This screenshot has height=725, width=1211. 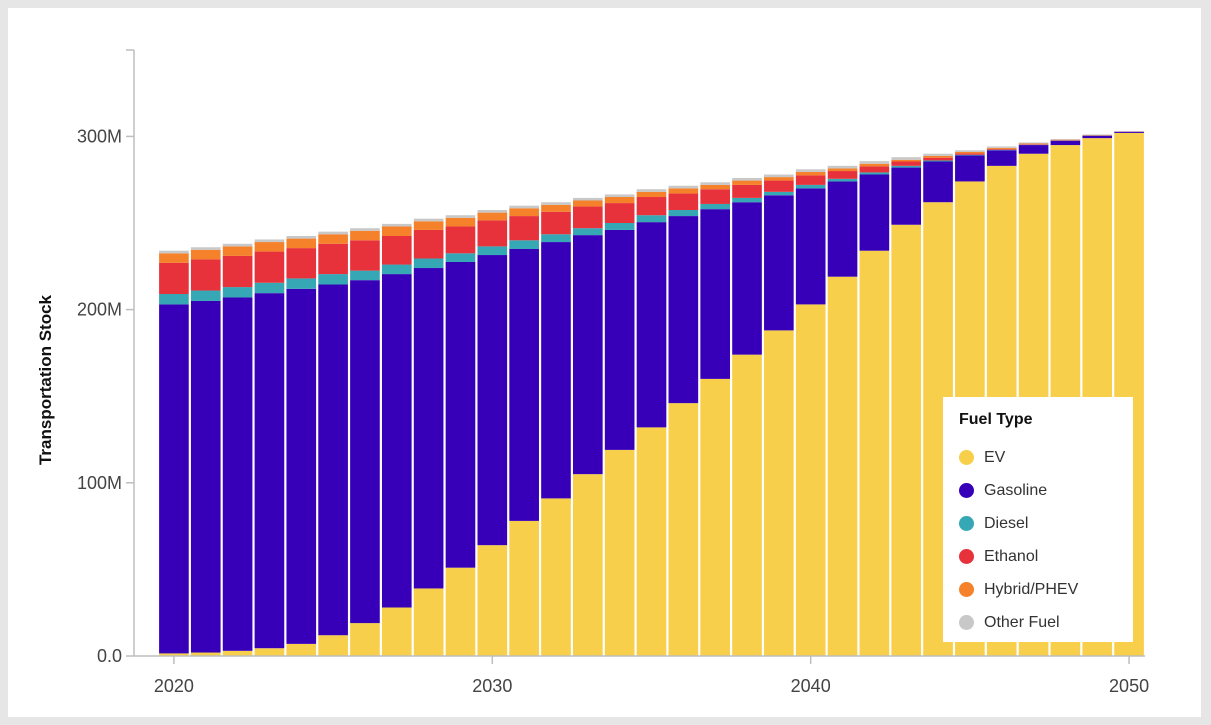 What do you see at coordinates (365, 452) in the screenshot?
I see `bar-segment-gasoline-2026` at bounding box center [365, 452].